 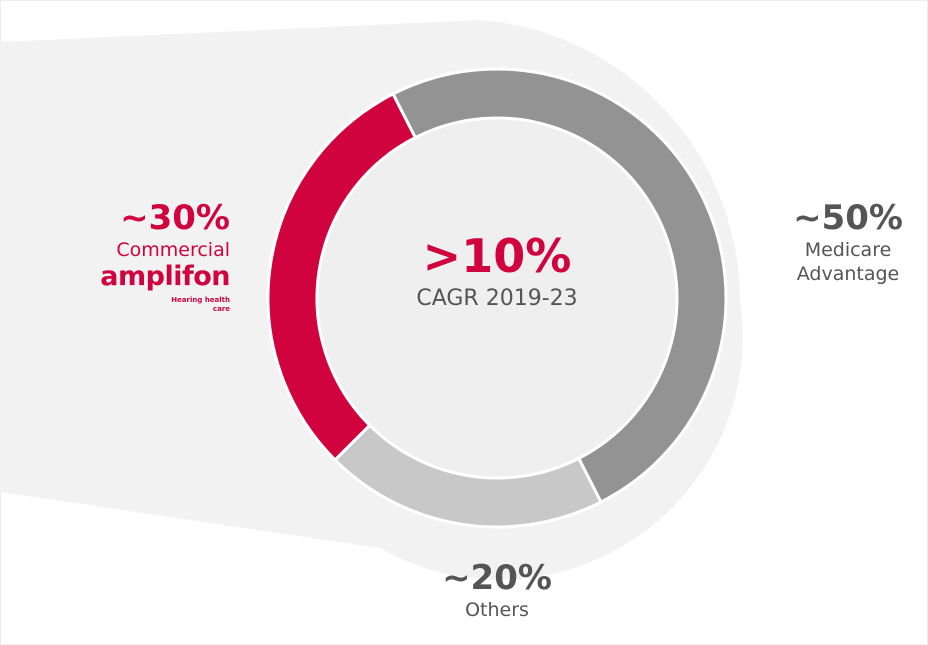 What do you see at coordinates (175, 218) in the screenshot?
I see `slice-value-label: ~30%` at bounding box center [175, 218].